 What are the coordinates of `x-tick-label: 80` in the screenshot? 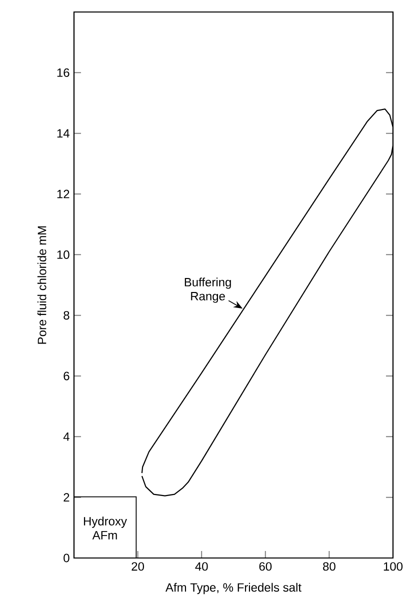 It's located at (329, 566).